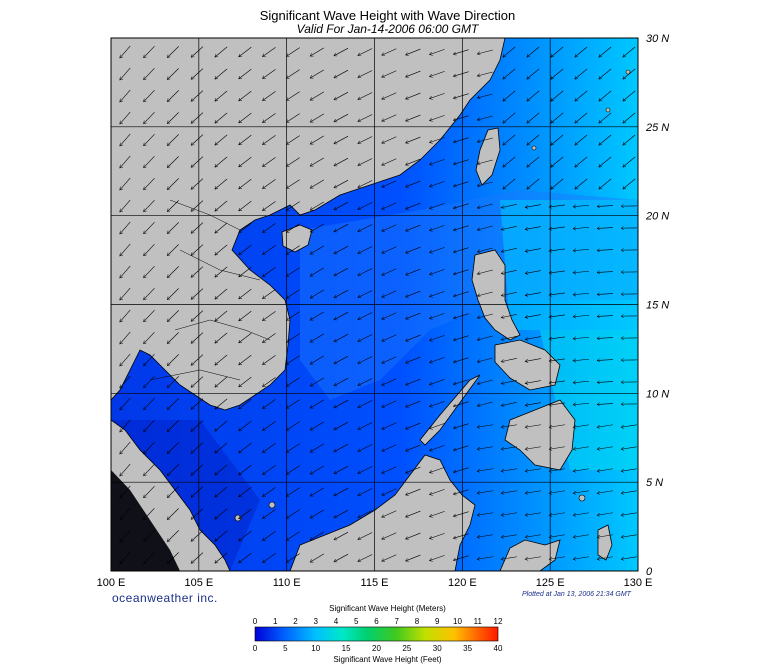 Image resolution: width=775 pixels, height=665 pixels. What do you see at coordinates (576, 594) in the screenshot?
I see `plotted-timestamp: Plotted at Jan 13, 2006 21:34 GMT` at bounding box center [576, 594].